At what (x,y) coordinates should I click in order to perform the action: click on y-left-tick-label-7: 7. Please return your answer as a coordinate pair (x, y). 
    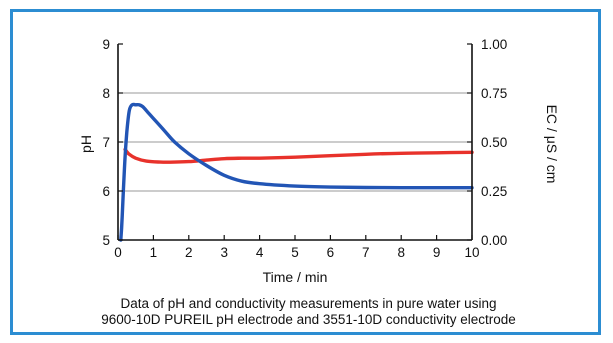
    Looking at the image, I should click on (106, 142).